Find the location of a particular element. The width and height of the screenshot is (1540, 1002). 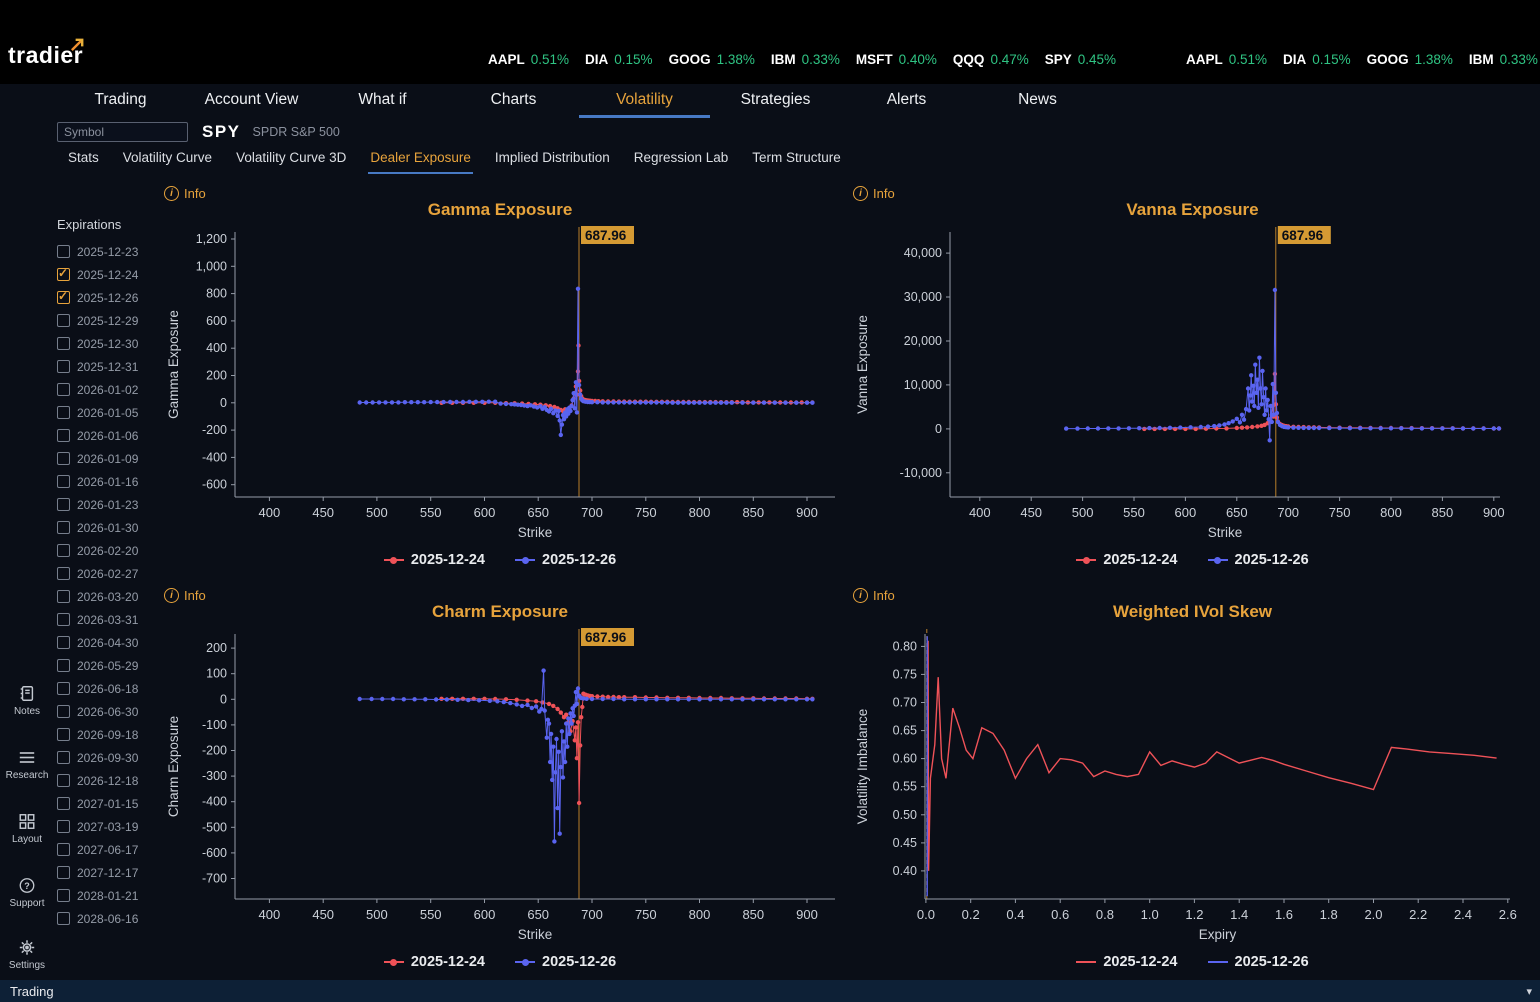

expiration-item-2026-09-18: 2026-09-18 is located at coordinates (109, 734).